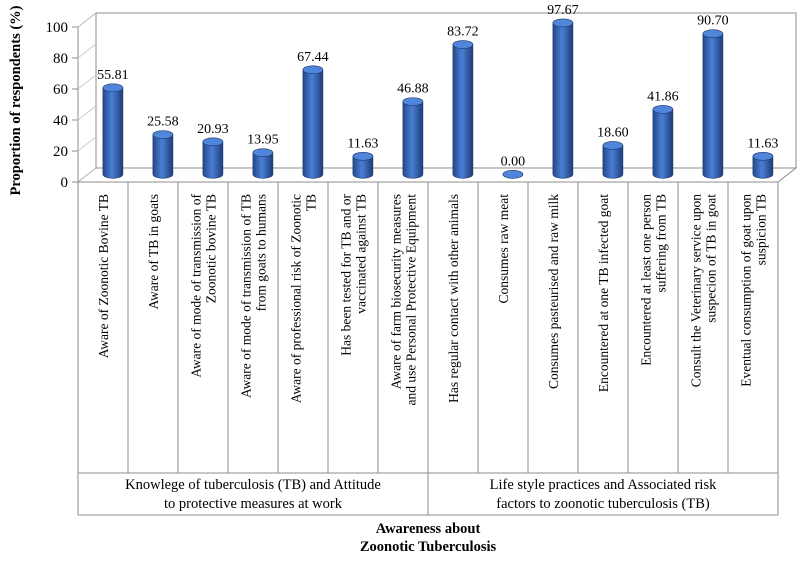  Describe the element at coordinates (196, 286) in the screenshot. I see `category-label: Aware of mode of transmission of` at that location.